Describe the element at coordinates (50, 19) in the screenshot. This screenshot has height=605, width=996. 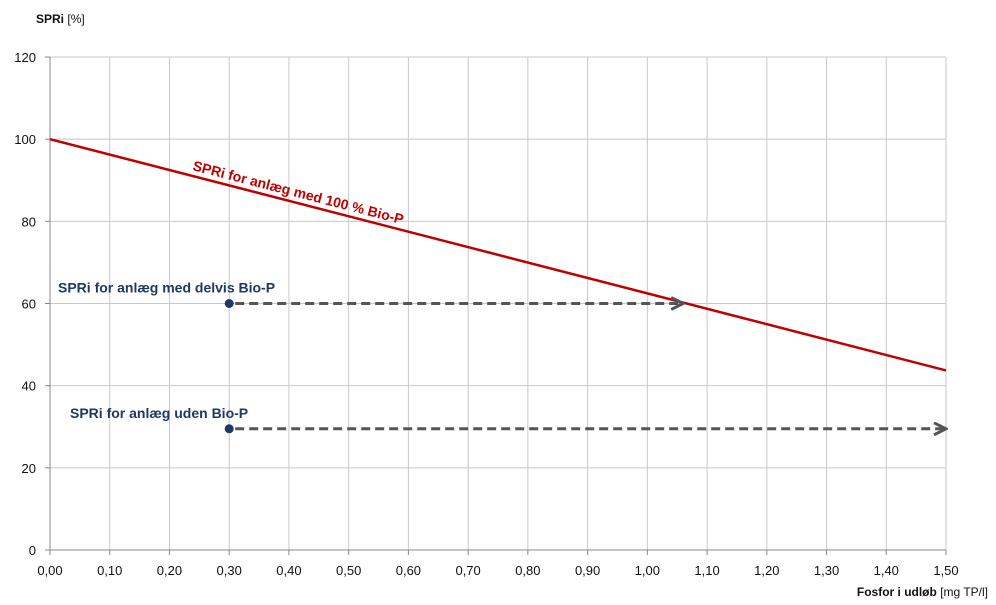
I see `y-axis-title-bold: SPRi` at that location.